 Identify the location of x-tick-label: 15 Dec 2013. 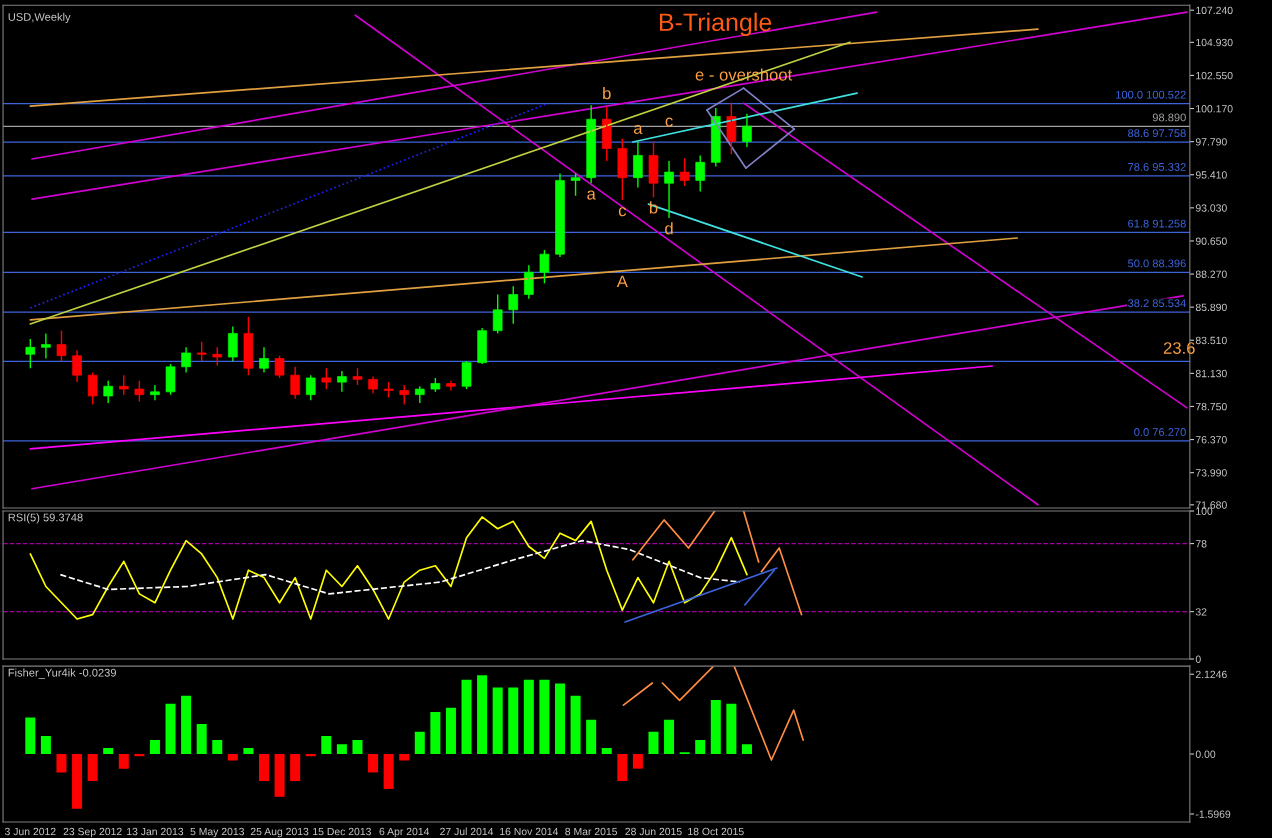
(342, 831).